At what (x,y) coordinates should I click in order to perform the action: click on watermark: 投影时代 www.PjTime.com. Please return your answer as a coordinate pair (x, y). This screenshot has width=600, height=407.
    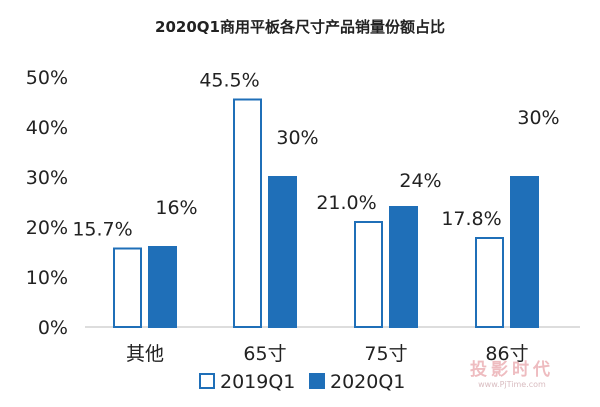
    Looking at the image, I should click on (512, 372).